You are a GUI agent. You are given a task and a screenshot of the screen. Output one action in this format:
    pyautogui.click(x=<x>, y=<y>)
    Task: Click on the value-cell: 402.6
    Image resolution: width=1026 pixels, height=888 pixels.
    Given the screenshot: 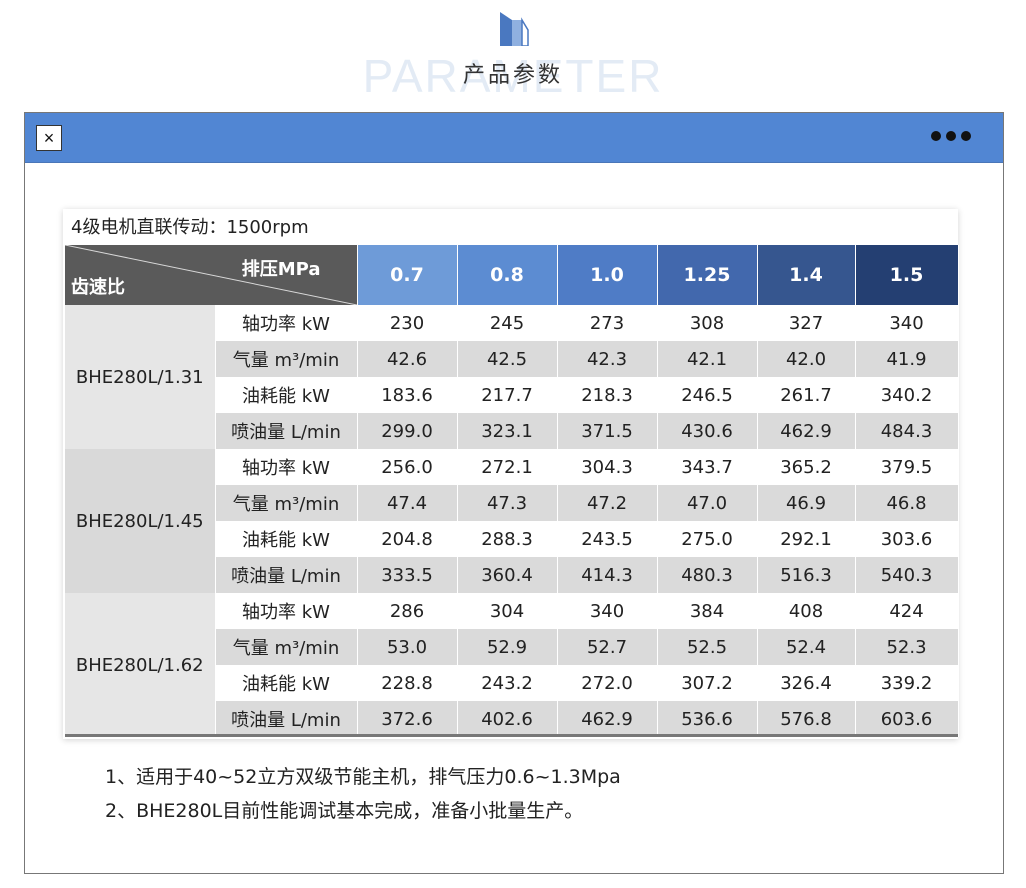 What is the action you would take?
    pyautogui.click(x=507, y=719)
    